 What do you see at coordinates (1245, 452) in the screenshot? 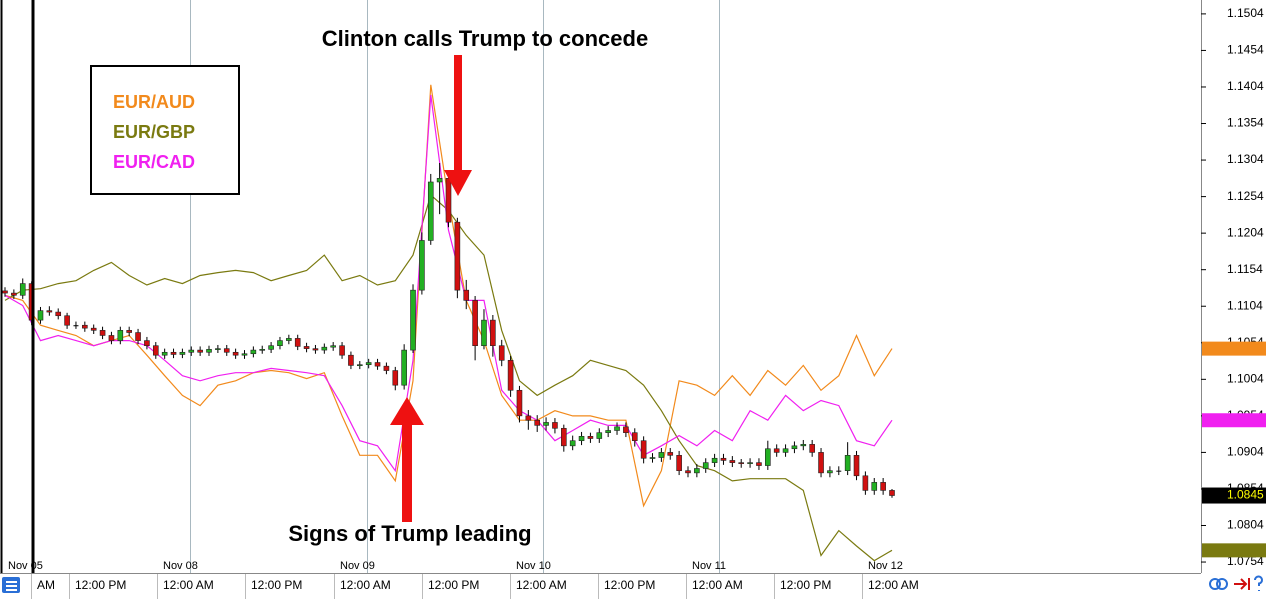
I see `y-tick-label: 1.0904` at bounding box center [1245, 452].